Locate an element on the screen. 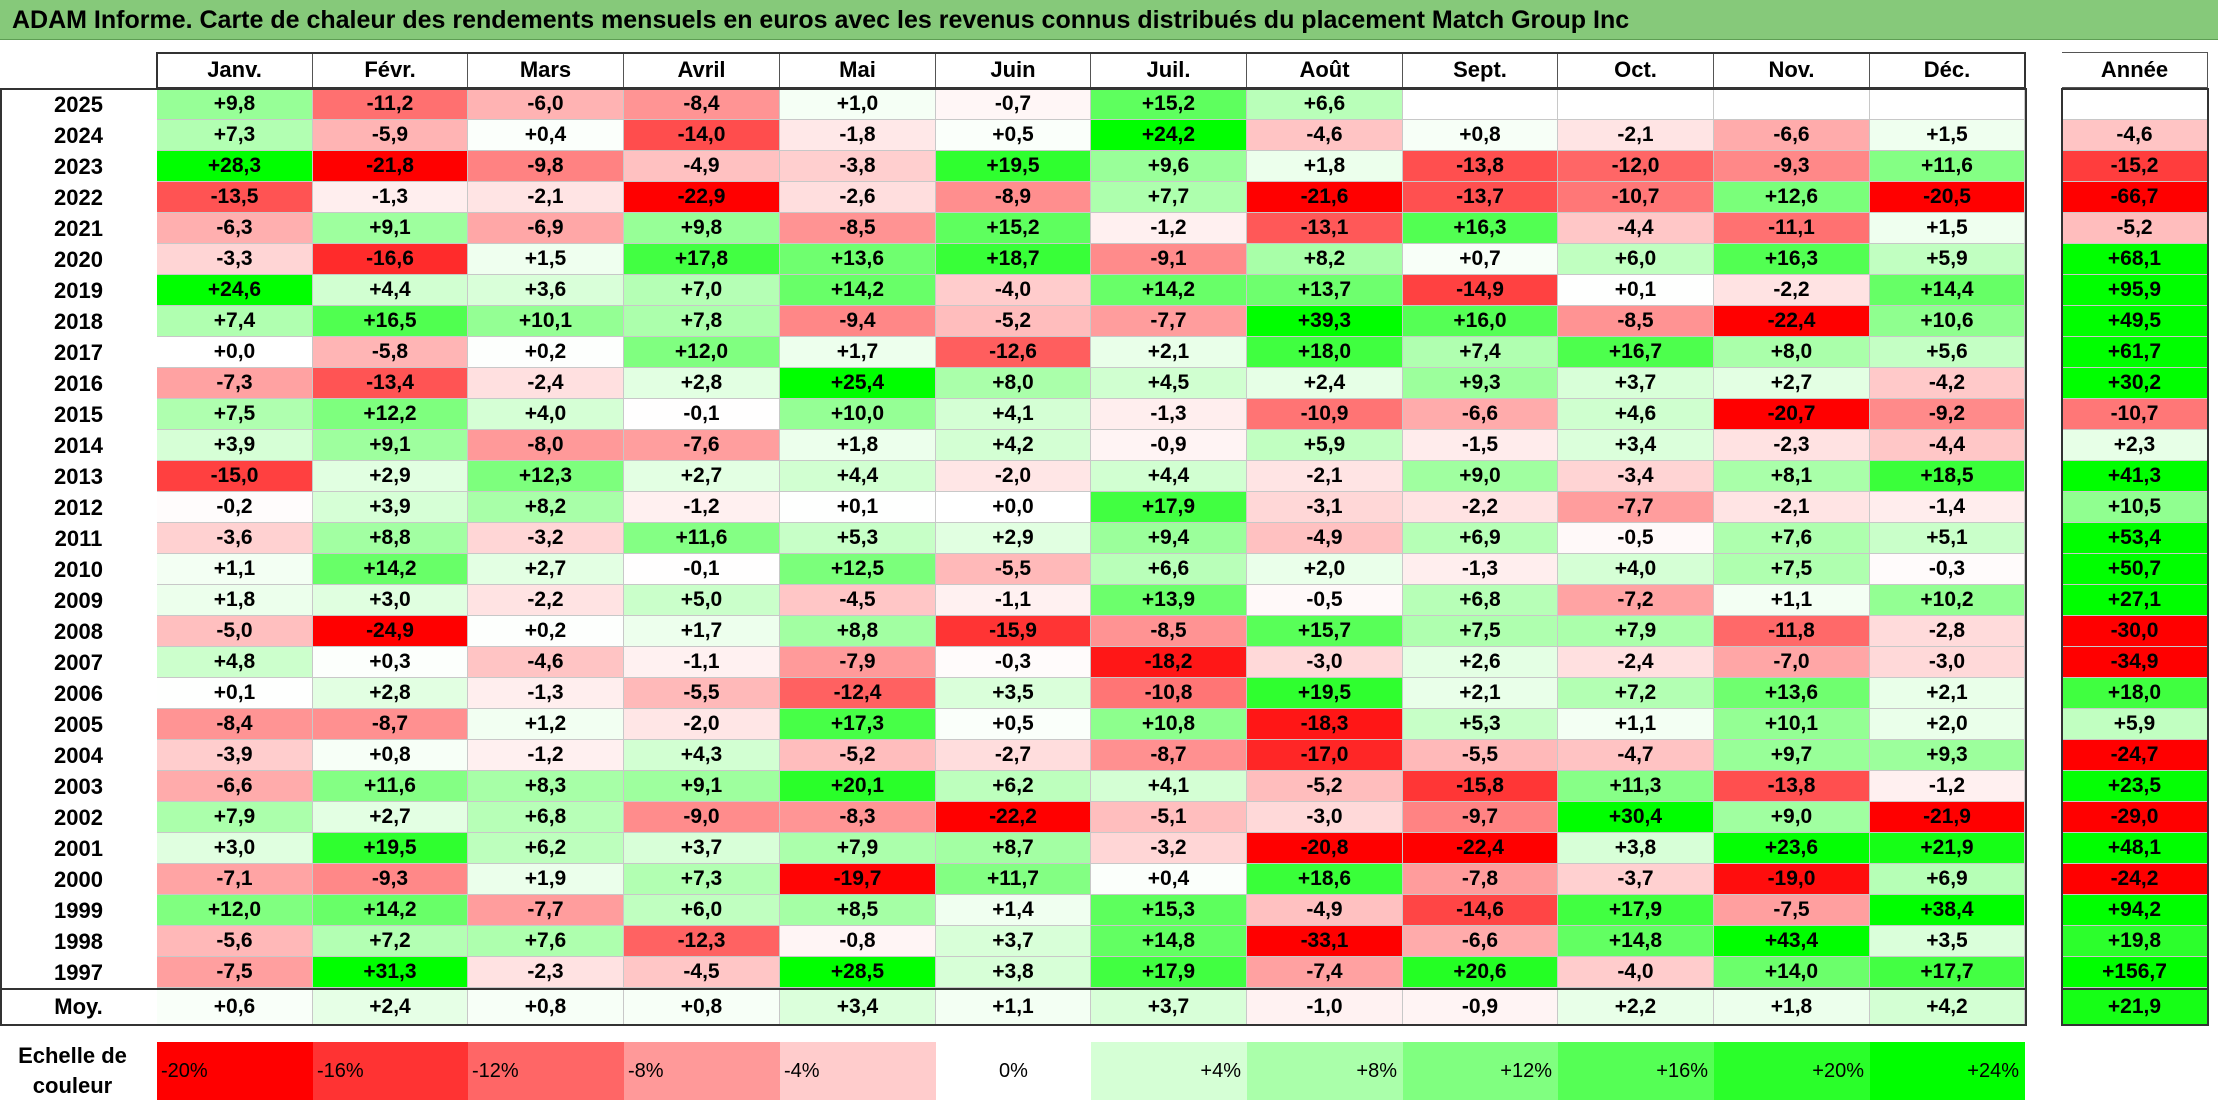 The height and width of the screenshot is (1106, 2218). annual-cell: +30,2 is located at coordinates (2135, 383).